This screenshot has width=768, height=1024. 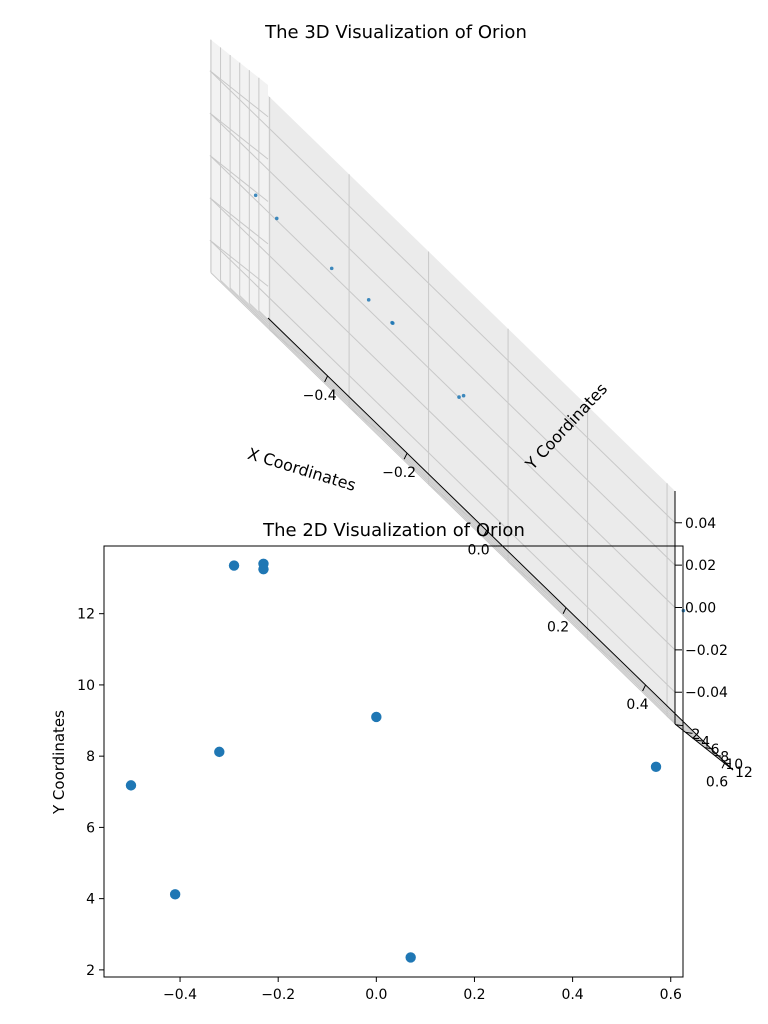 What do you see at coordinates (700, 566) in the screenshot?
I see `z-tick-label: 0.02` at bounding box center [700, 566].